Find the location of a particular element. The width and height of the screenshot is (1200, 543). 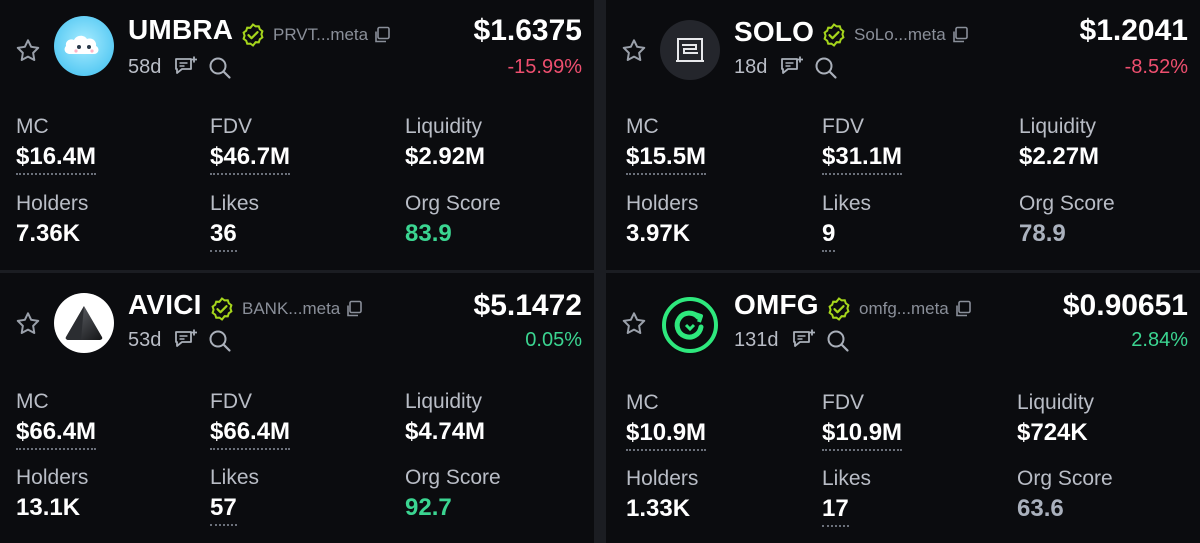

stat-value-fdv: $66.4M is located at coordinates (250, 434).